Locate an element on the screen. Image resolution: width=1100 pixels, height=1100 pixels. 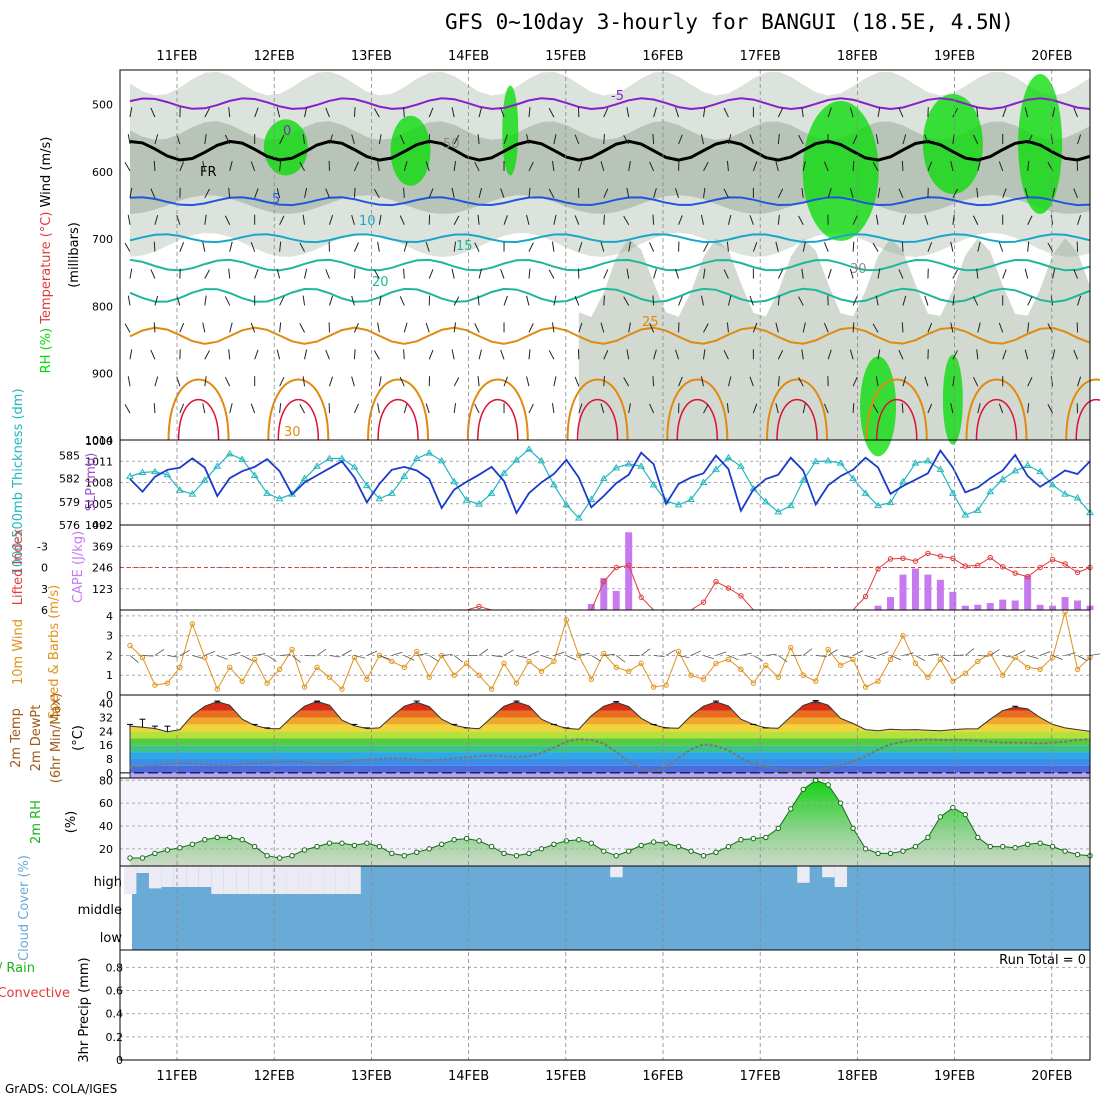
contour-label: 15 is located at coordinates (464, 246).